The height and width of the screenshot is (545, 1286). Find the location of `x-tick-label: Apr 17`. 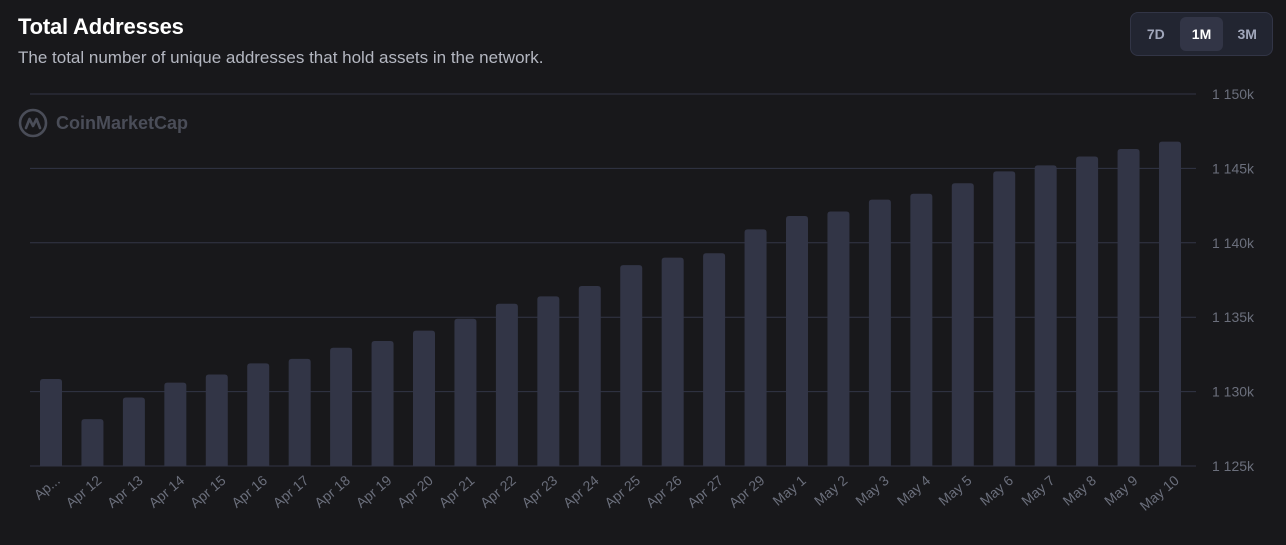

x-tick-label: Apr 17 is located at coordinates (291, 491).